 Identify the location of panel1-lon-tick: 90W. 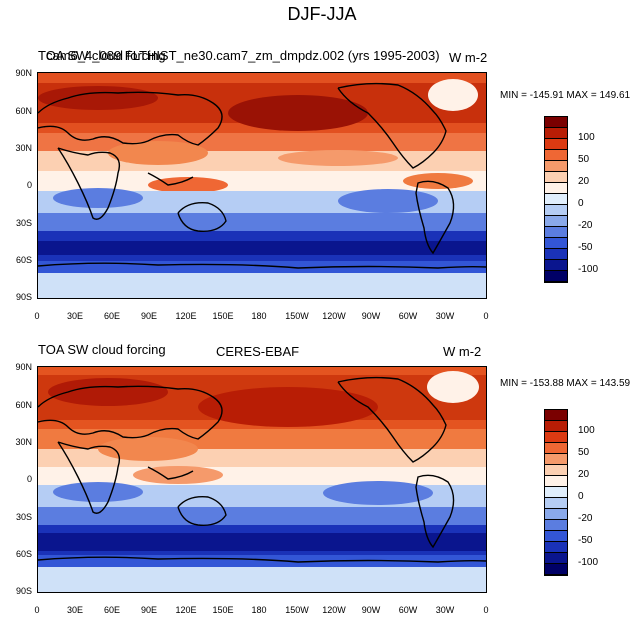
(371, 316).